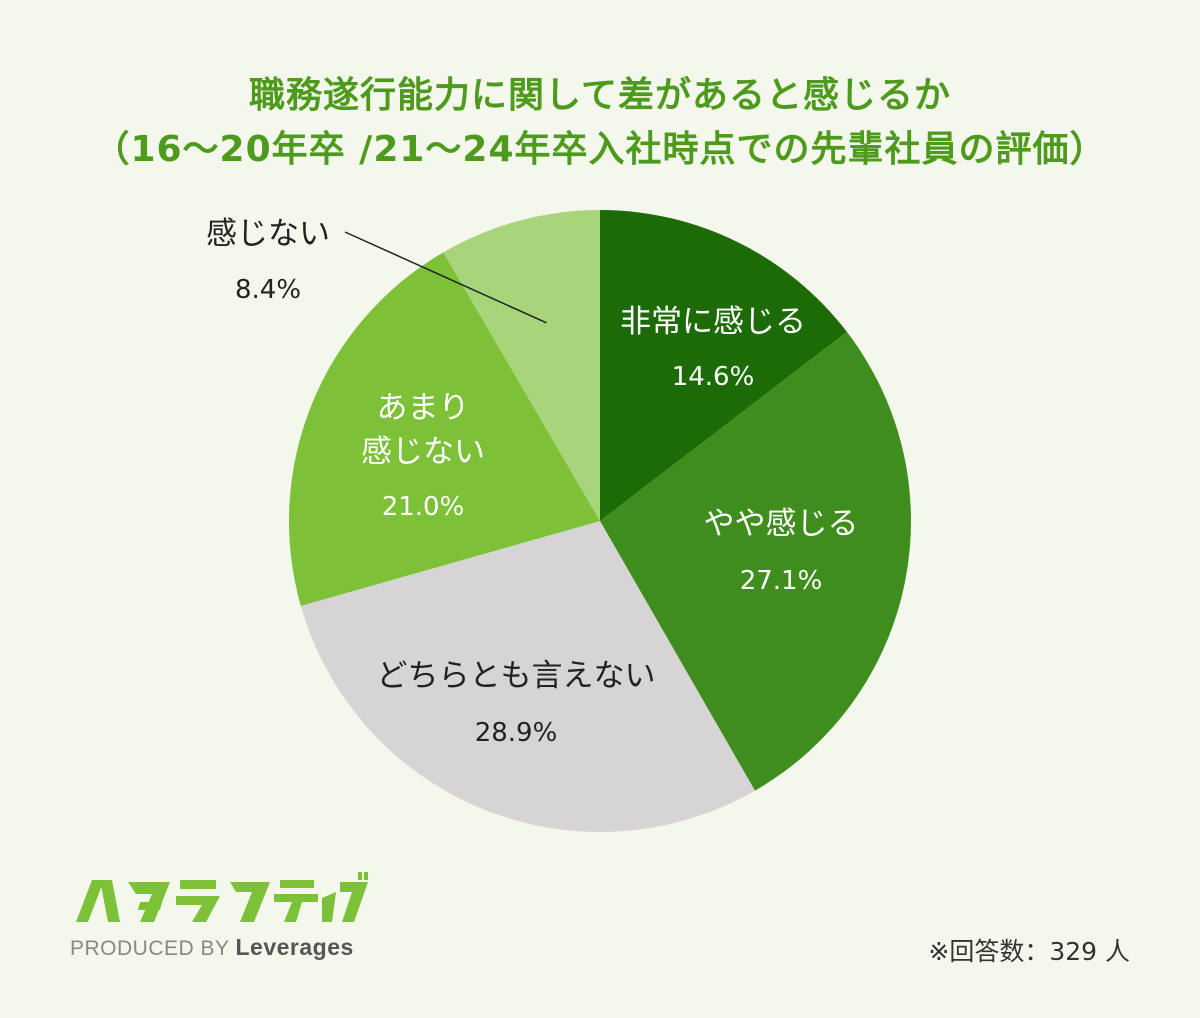  Describe the element at coordinates (150, 948) in the screenshot. I see `produced-by-text: PRODUCED BY` at that location.